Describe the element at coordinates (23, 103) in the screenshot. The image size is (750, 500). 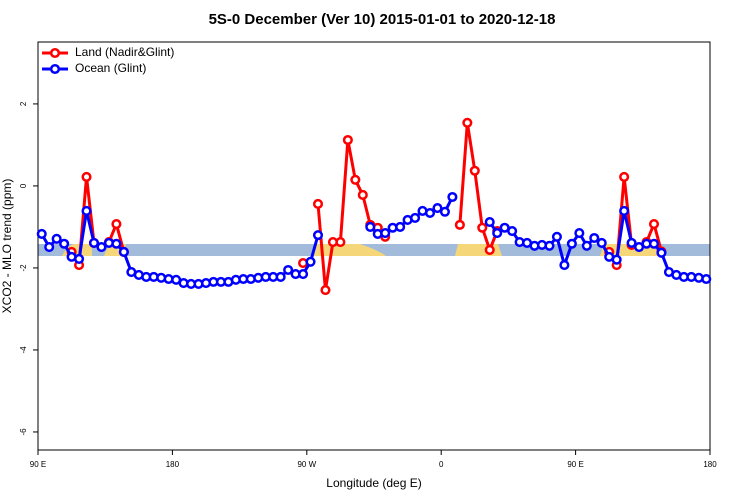
I see `y-tick-label: 2` at that location.